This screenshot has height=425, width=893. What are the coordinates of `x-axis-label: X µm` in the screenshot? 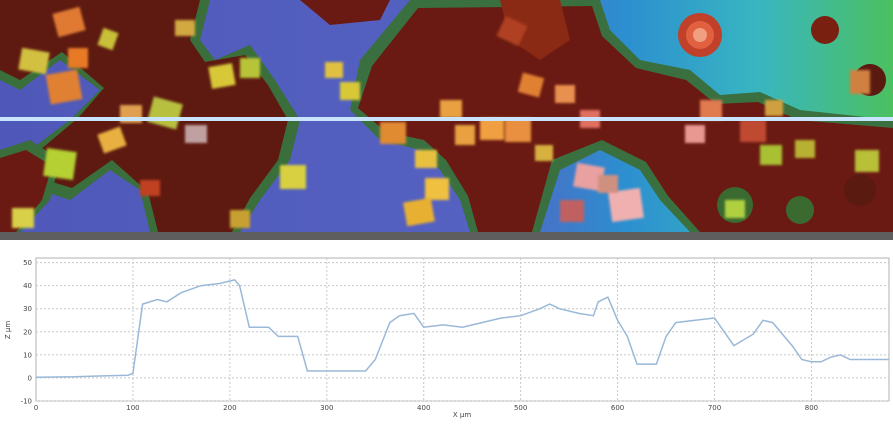 It's located at (462, 415).